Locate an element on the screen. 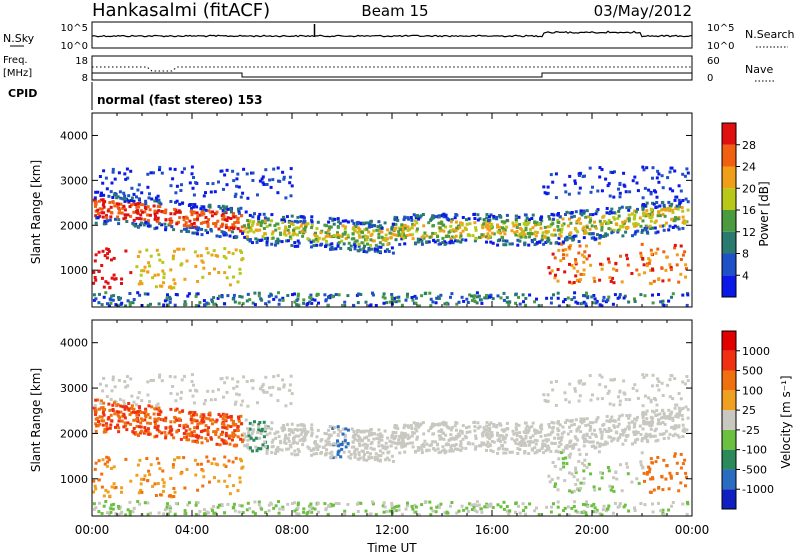  x-tick-label: 12:00 is located at coordinates (392, 530).